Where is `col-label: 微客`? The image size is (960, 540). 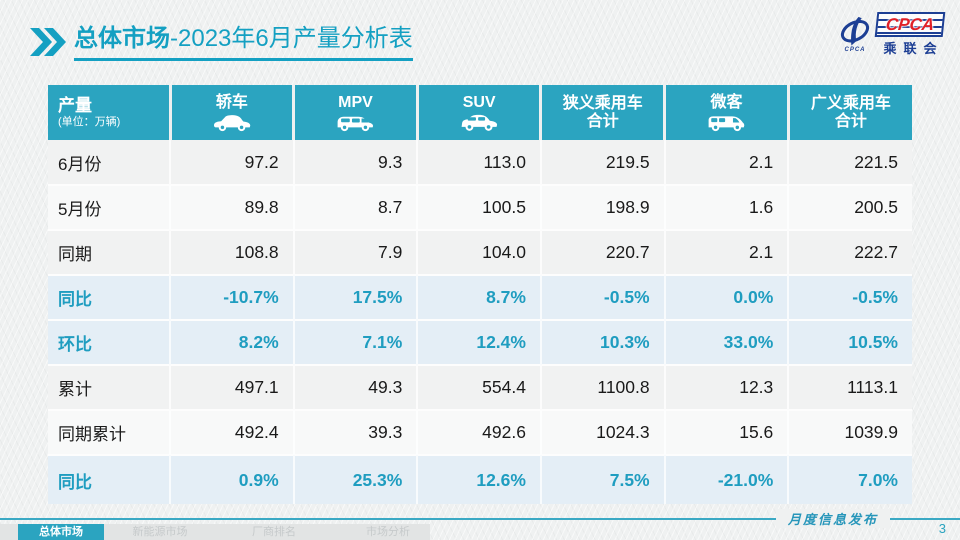
col-label: 微客 is located at coordinates (726, 102).